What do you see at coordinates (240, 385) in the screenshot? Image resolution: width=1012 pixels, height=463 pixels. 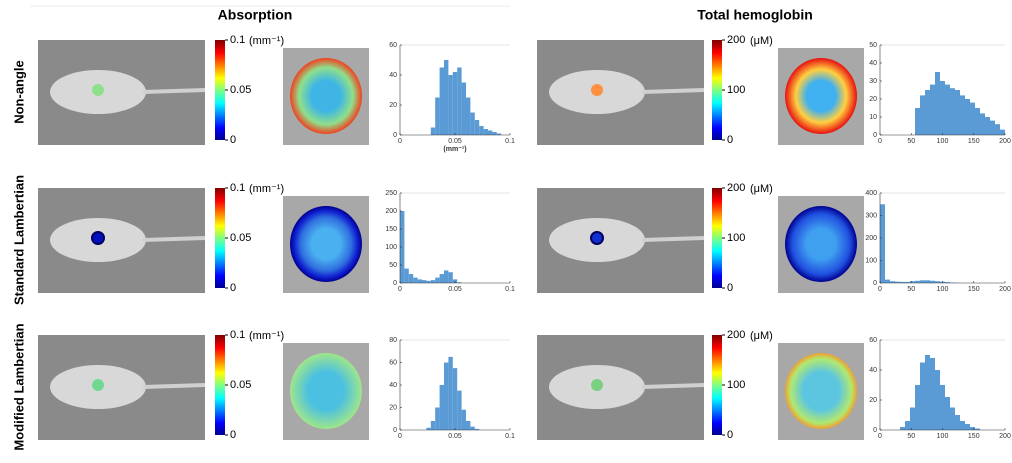 I see `colorbar-label: 0.05` at bounding box center [240, 385].